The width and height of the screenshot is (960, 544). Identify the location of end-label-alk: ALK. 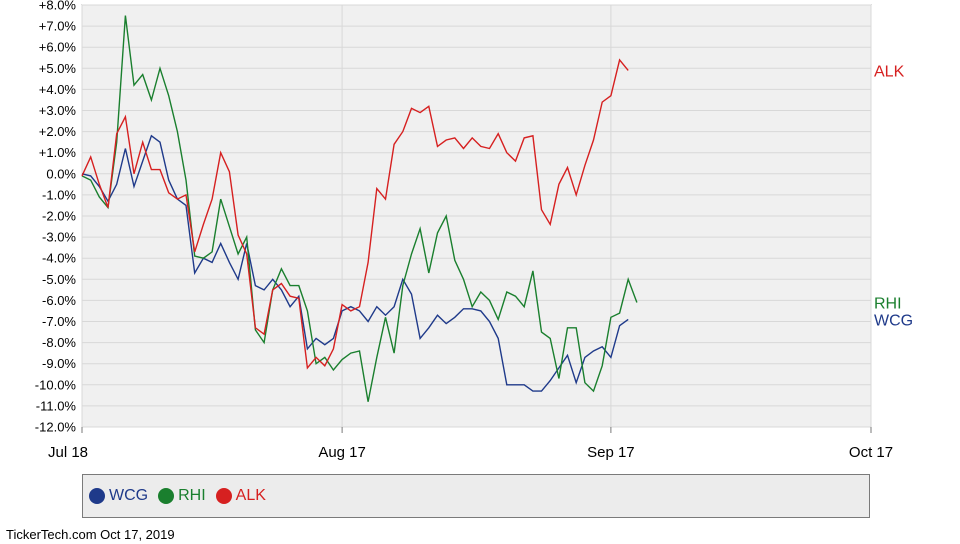
(889, 71).